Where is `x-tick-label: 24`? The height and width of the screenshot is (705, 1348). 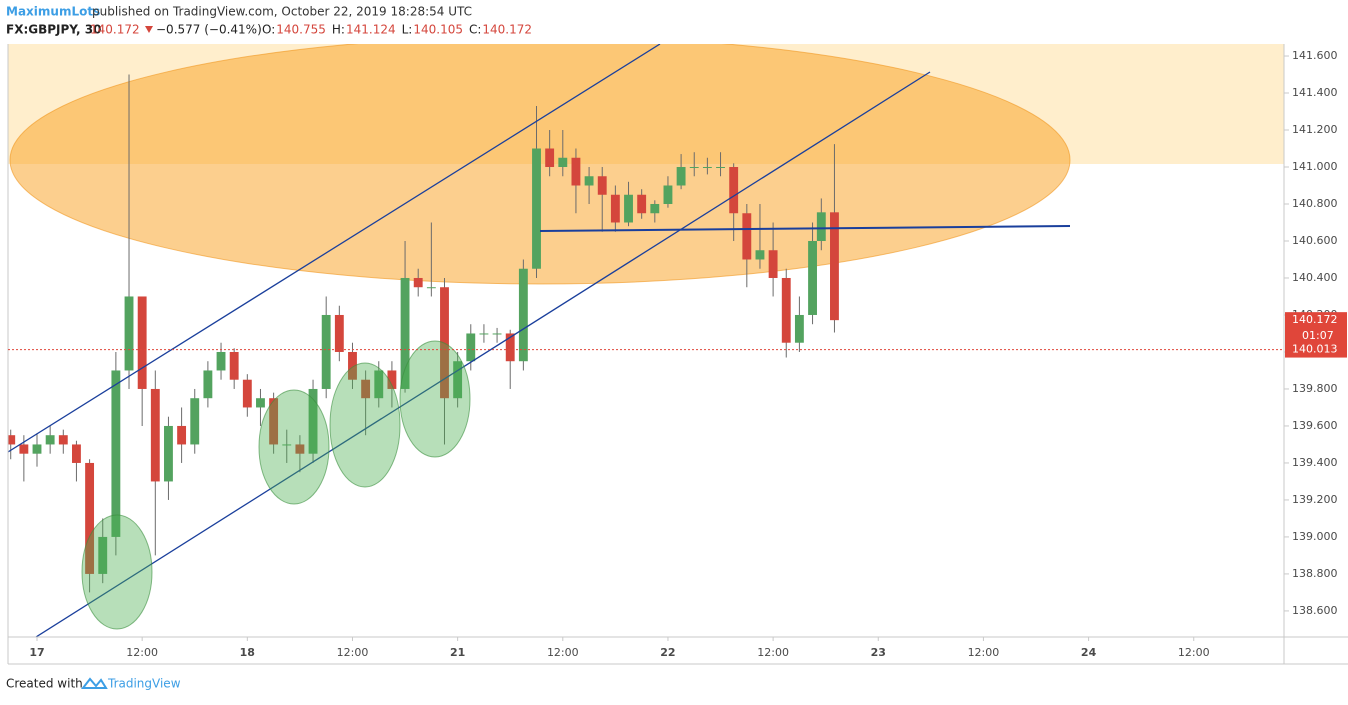
x-tick-label: 24 is located at coordinates (1089, 652).